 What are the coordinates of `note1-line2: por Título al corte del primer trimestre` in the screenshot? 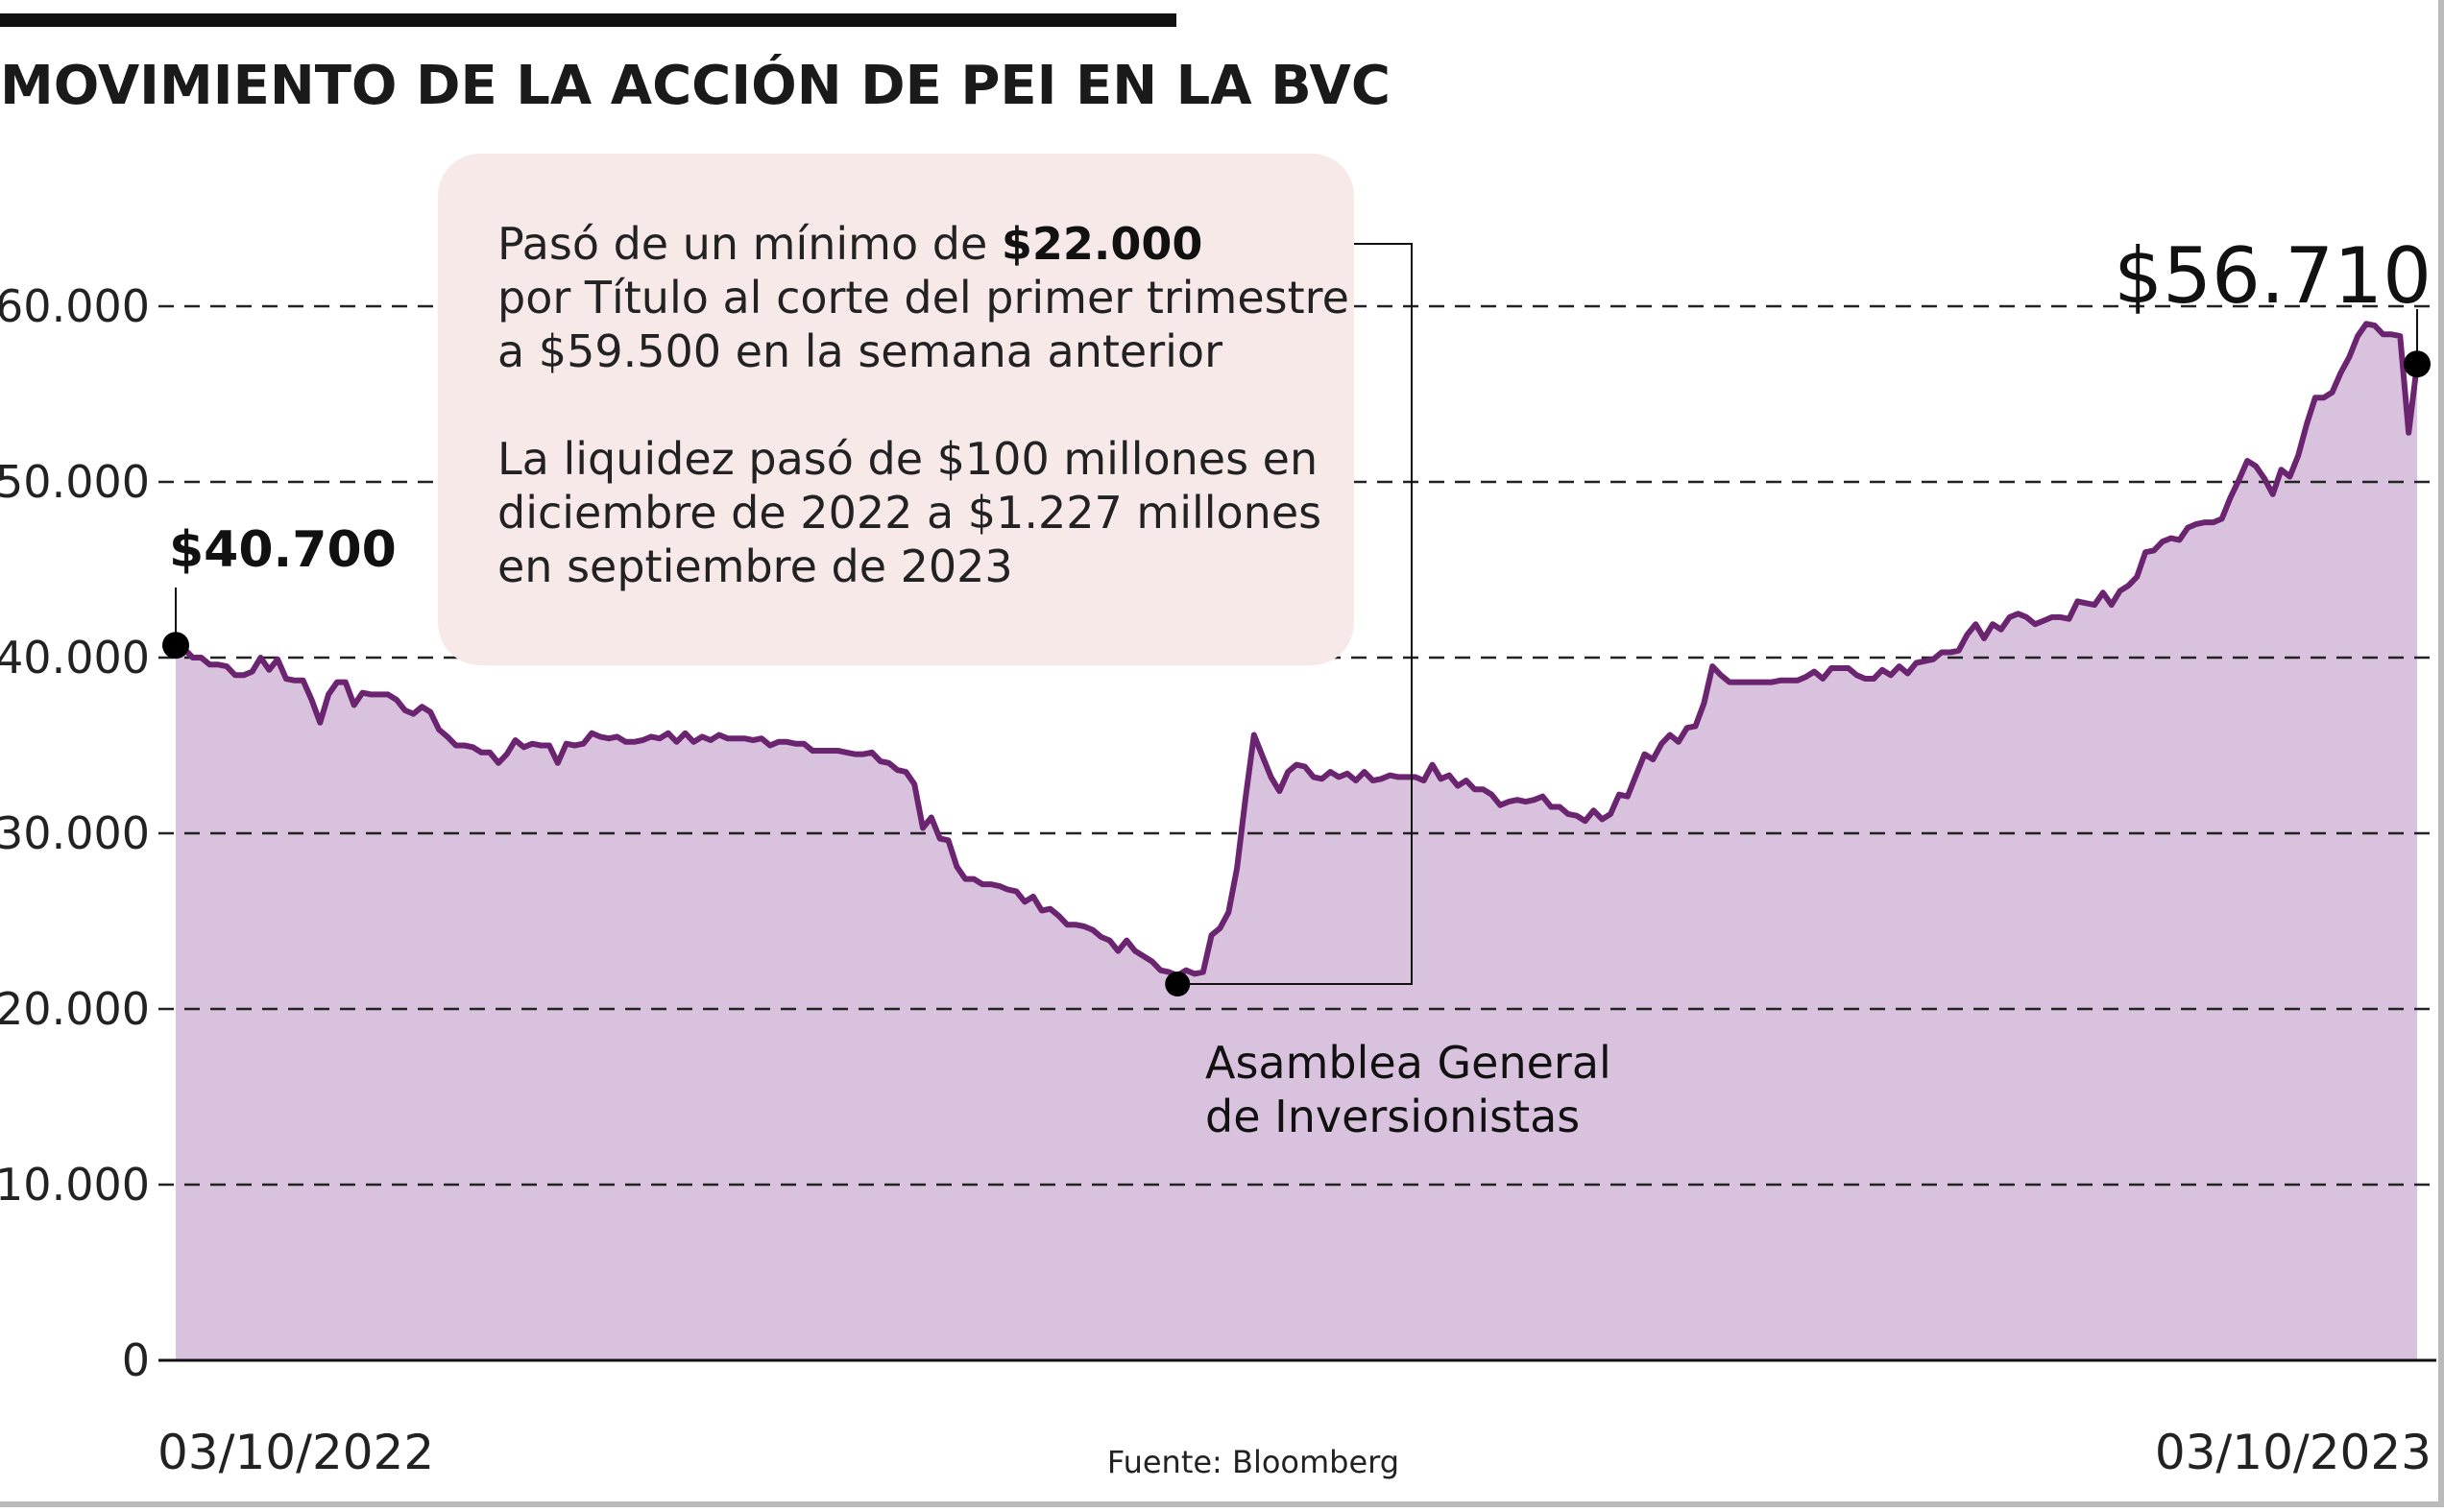 It's located at (923, 298).